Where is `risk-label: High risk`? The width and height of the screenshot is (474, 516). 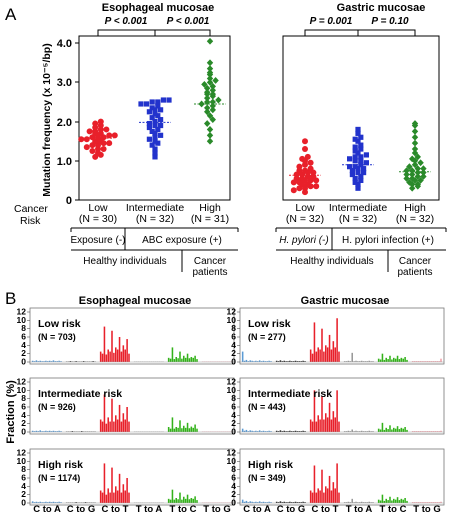 risk-label: High risk is located at coordinates (60, 465).